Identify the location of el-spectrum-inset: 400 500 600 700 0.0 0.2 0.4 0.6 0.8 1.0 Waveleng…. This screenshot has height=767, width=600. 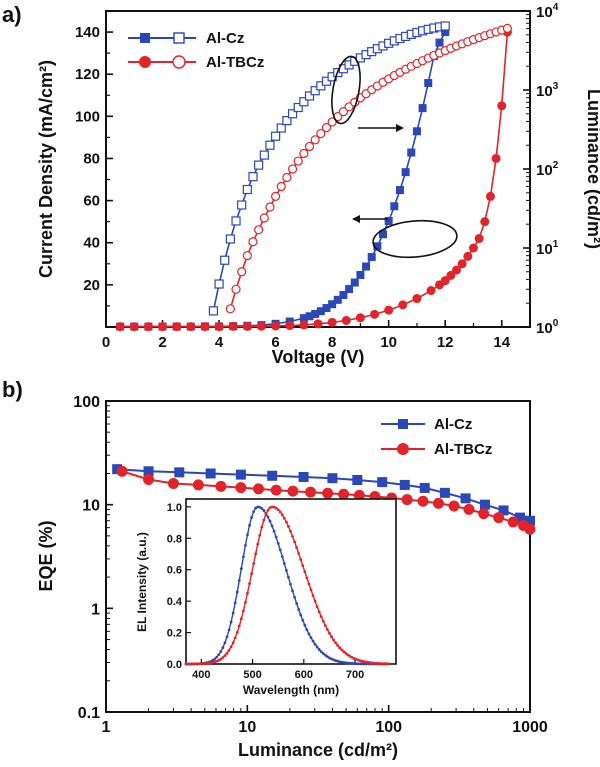
(266, 597).